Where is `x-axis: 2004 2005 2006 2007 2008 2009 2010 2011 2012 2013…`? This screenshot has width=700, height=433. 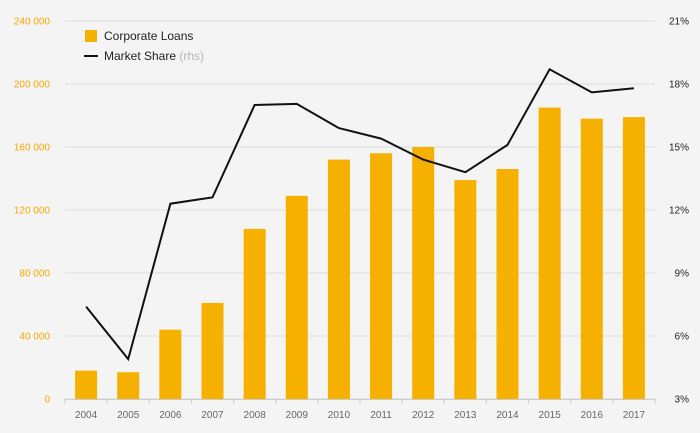 x-axis: 2004 2005 2006 2007 2008 2009 2010 2011 2012 2013… is located at coordinates (360, 410).